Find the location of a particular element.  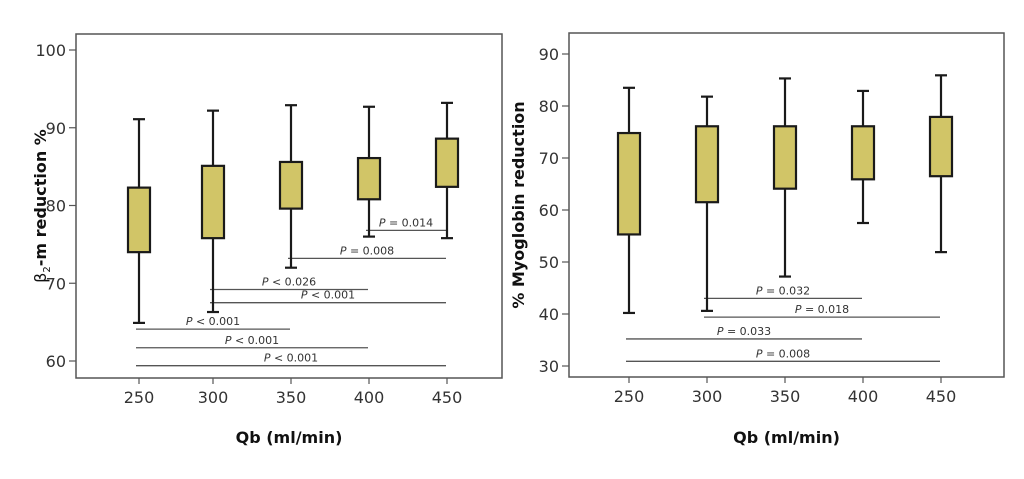

y-tick-label: 30 is located at coordinates (549, 366).